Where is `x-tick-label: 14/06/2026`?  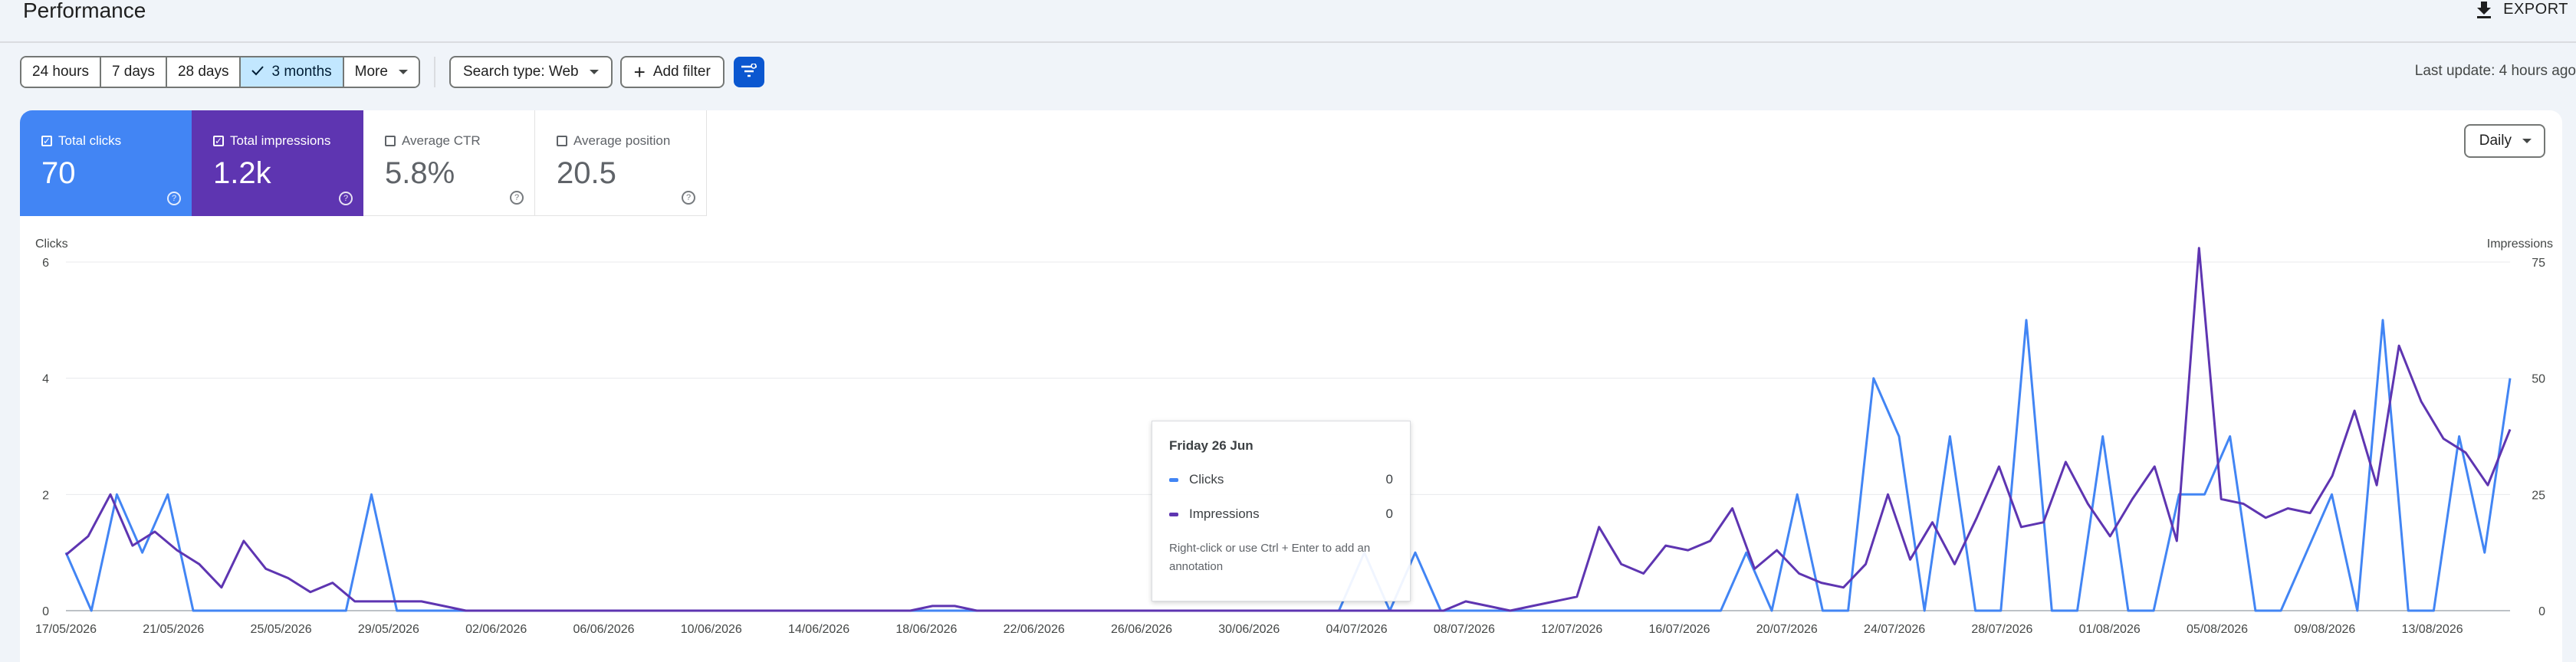
x-tick-label: 14/06/2026 is located at coordinates (819, 629).